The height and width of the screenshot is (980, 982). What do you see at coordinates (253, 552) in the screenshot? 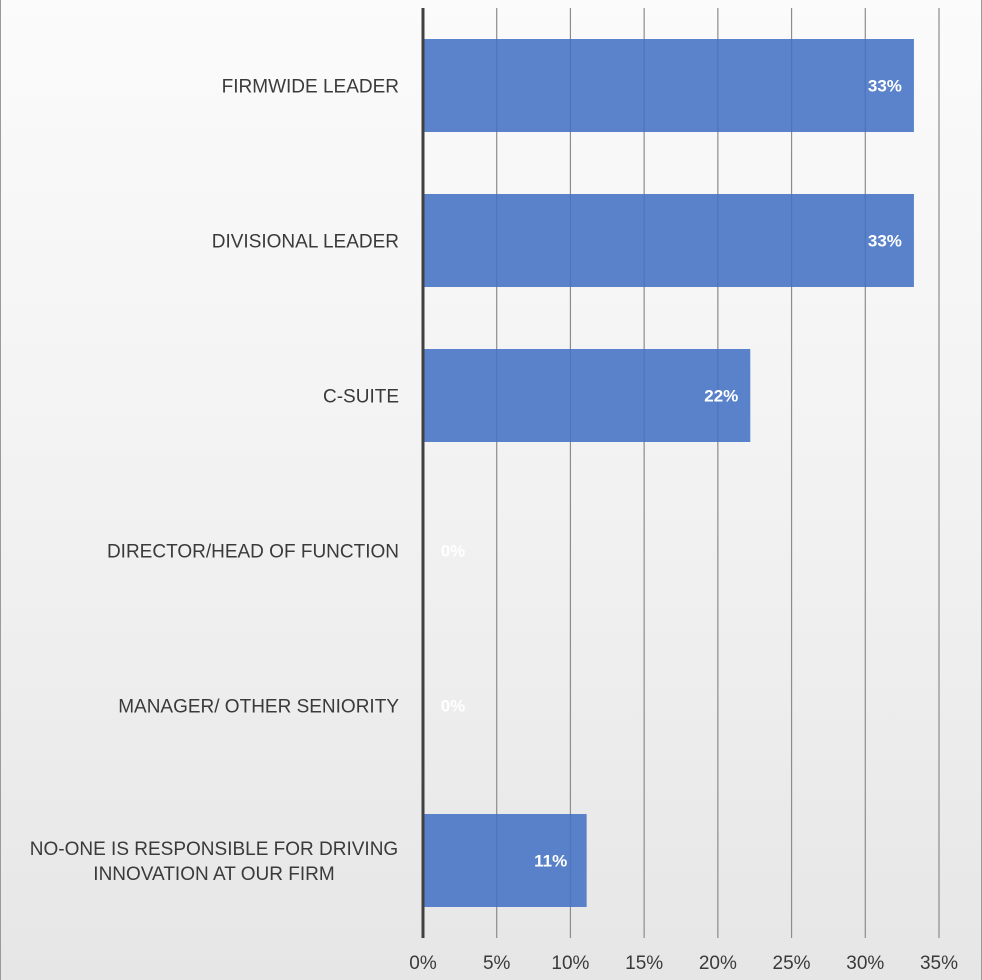
I see `category-label: DIRECTOR/HEAD OF FUNCTION` at bounding box center [253, 552].